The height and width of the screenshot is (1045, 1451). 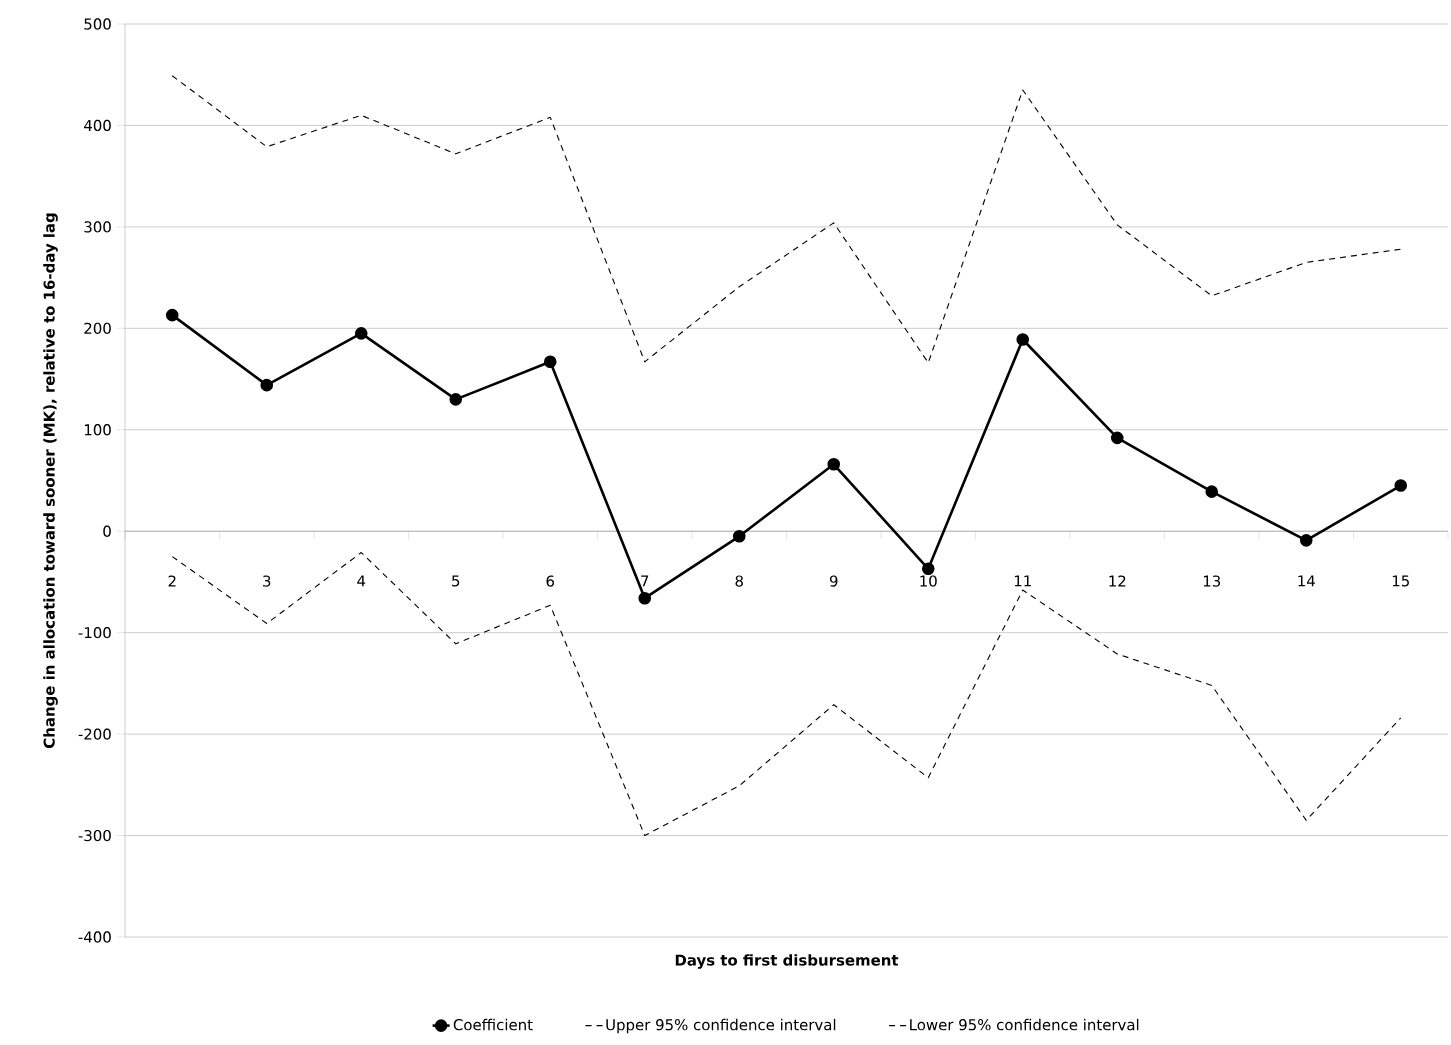 I want to click on x-tick-label: 12, so click(x=1117, y=581).